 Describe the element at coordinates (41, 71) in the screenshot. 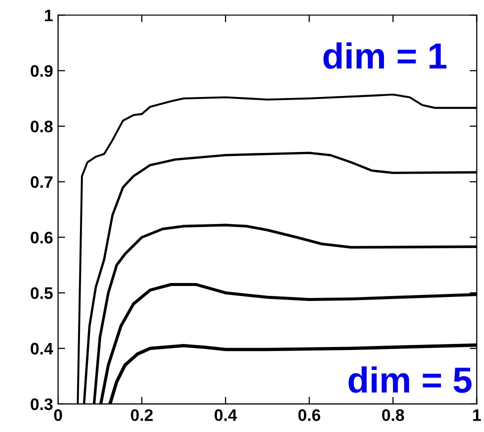

I see `y-tick-label: 0.9` at that location.